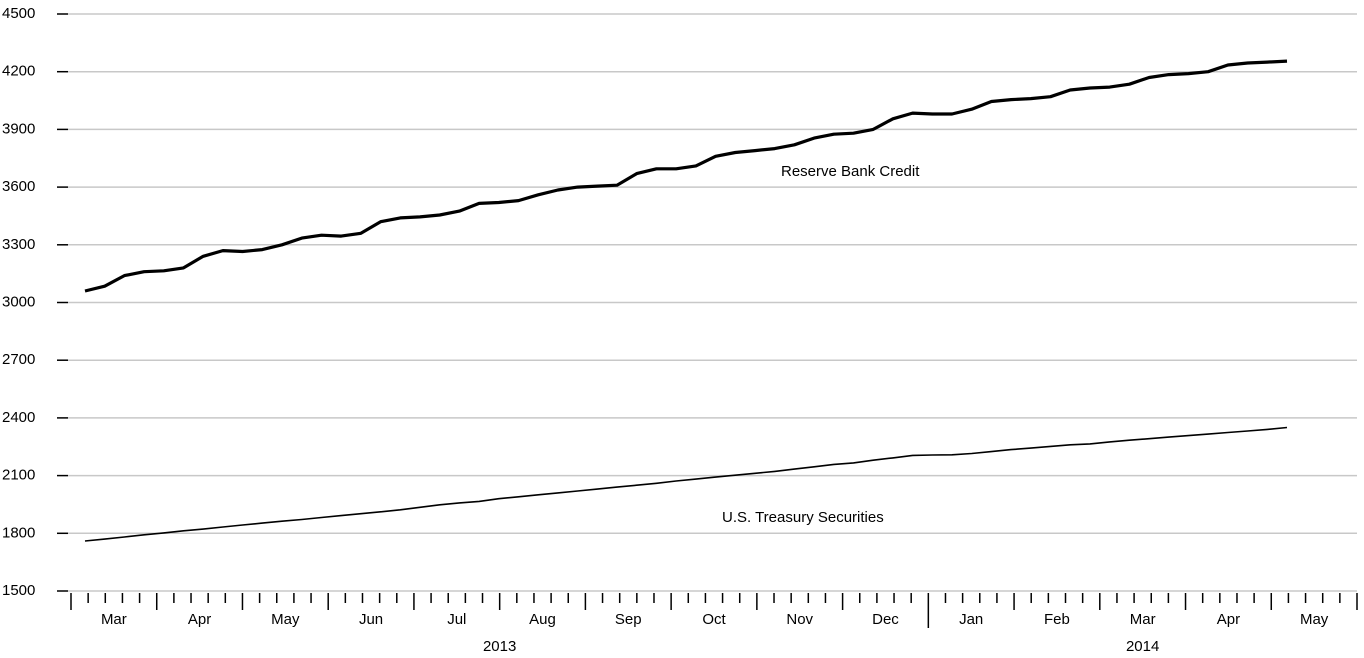  Describe the element at coordinates (542, 619) in the screenshot. I see `x-tick-label: Aug` at that location.